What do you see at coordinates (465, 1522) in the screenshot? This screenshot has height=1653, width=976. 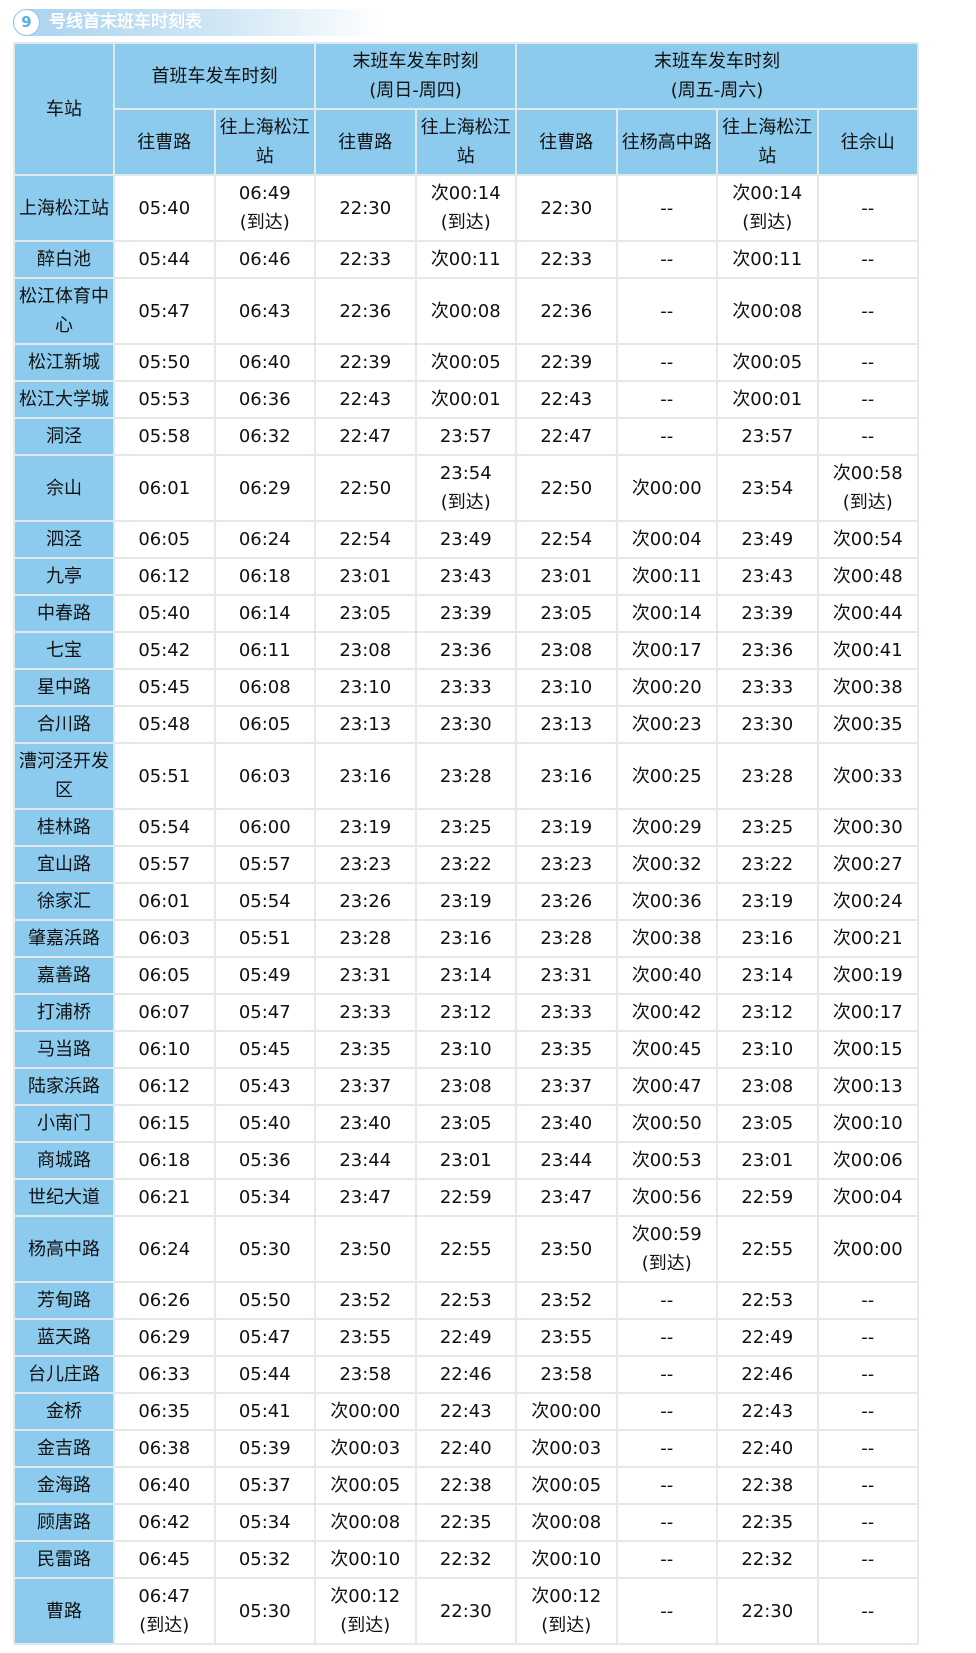 I see `time-cell: 22:35` at bounding box center [465, 1522].